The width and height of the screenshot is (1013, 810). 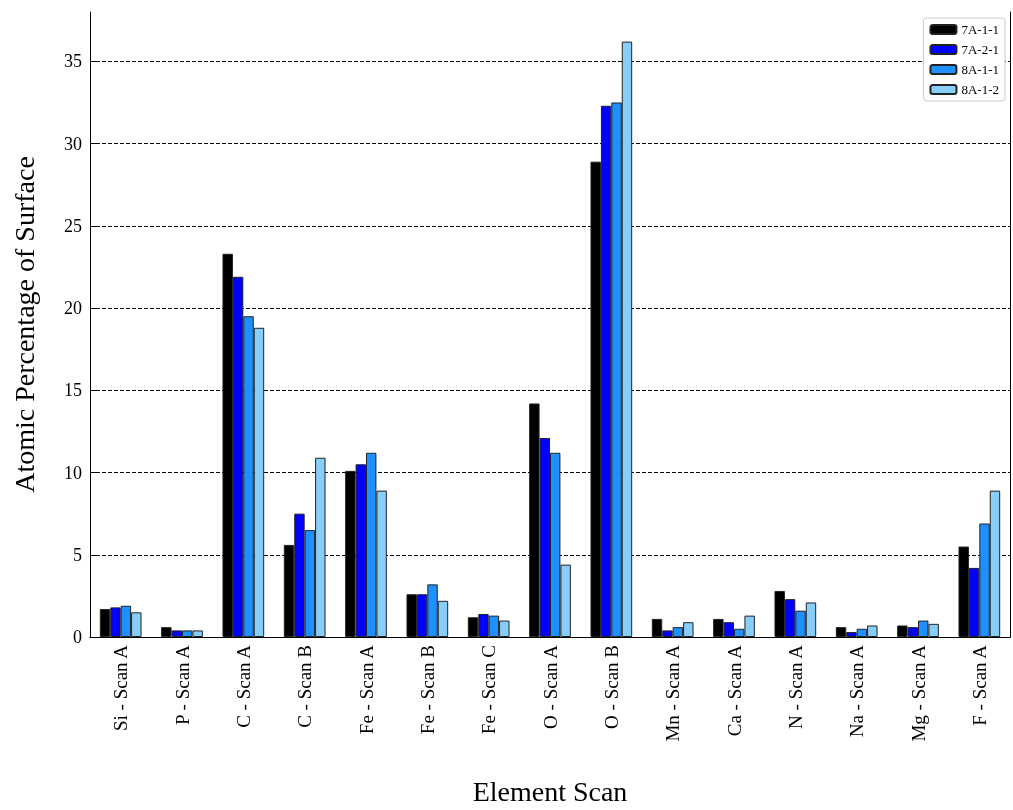 What do you see at coordinates (366, 689) in the screenshot?
I see `x-tick-label: Fe - Scan A` at bounding box center [366, 689].